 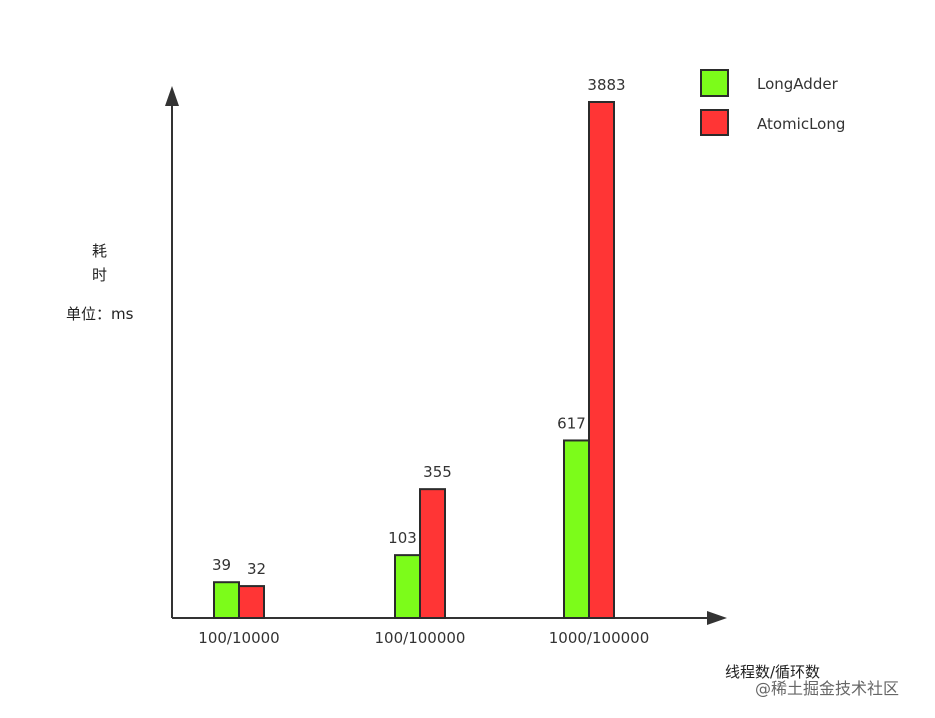 I want to click on category-label-3: 1000/100000, so click(x=599, y=638).